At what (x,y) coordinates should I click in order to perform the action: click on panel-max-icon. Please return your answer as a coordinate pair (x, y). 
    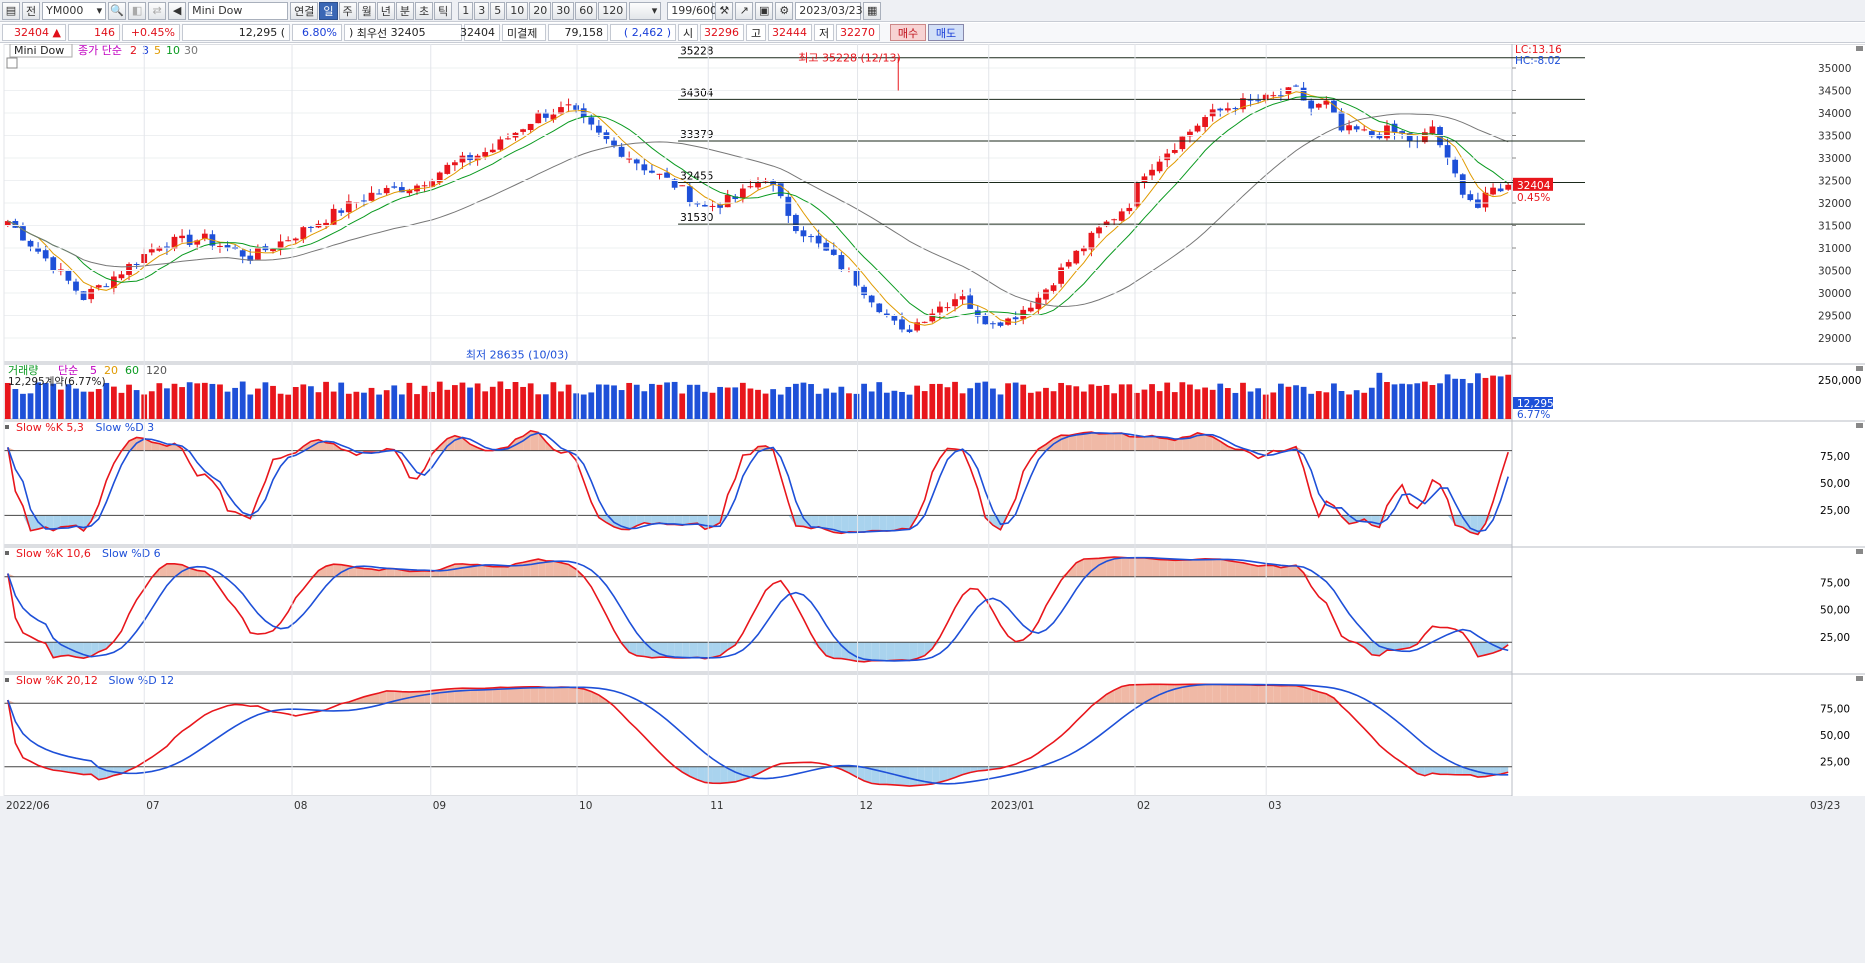
    Looking at the image, I should click on (1859, 425).